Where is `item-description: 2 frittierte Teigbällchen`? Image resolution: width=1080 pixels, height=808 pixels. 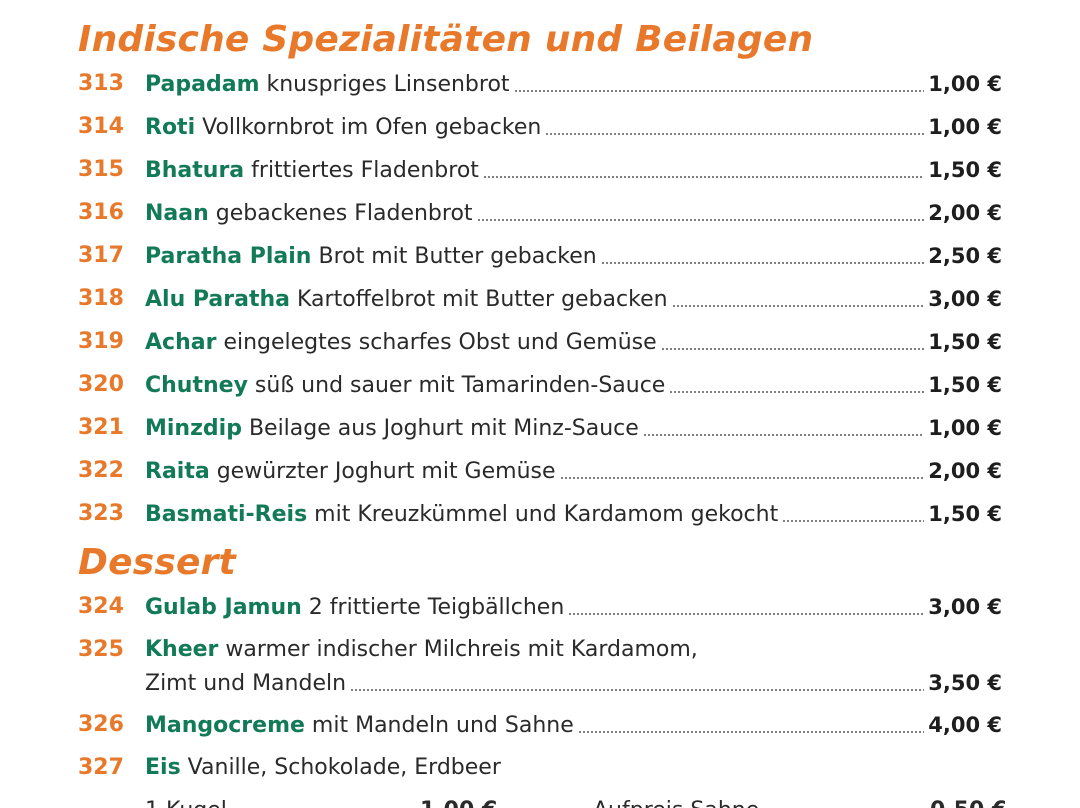 item-description: 2 frittierte Teigbällchen is located at coordinates (436, 607).